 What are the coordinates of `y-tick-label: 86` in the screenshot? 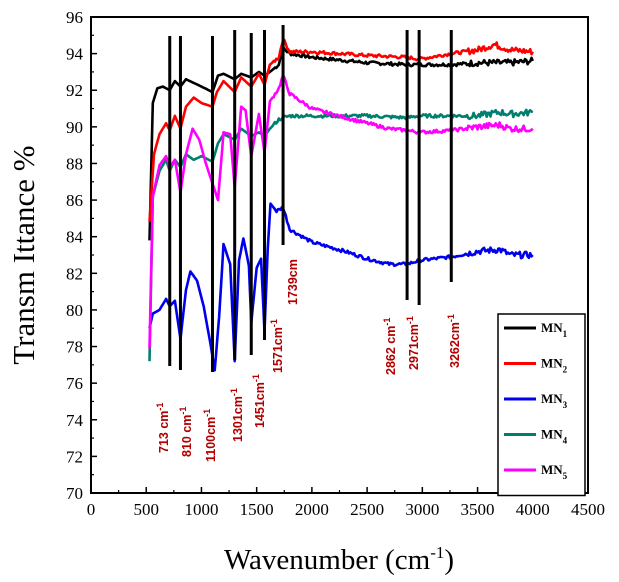 It's located at (74, 200).